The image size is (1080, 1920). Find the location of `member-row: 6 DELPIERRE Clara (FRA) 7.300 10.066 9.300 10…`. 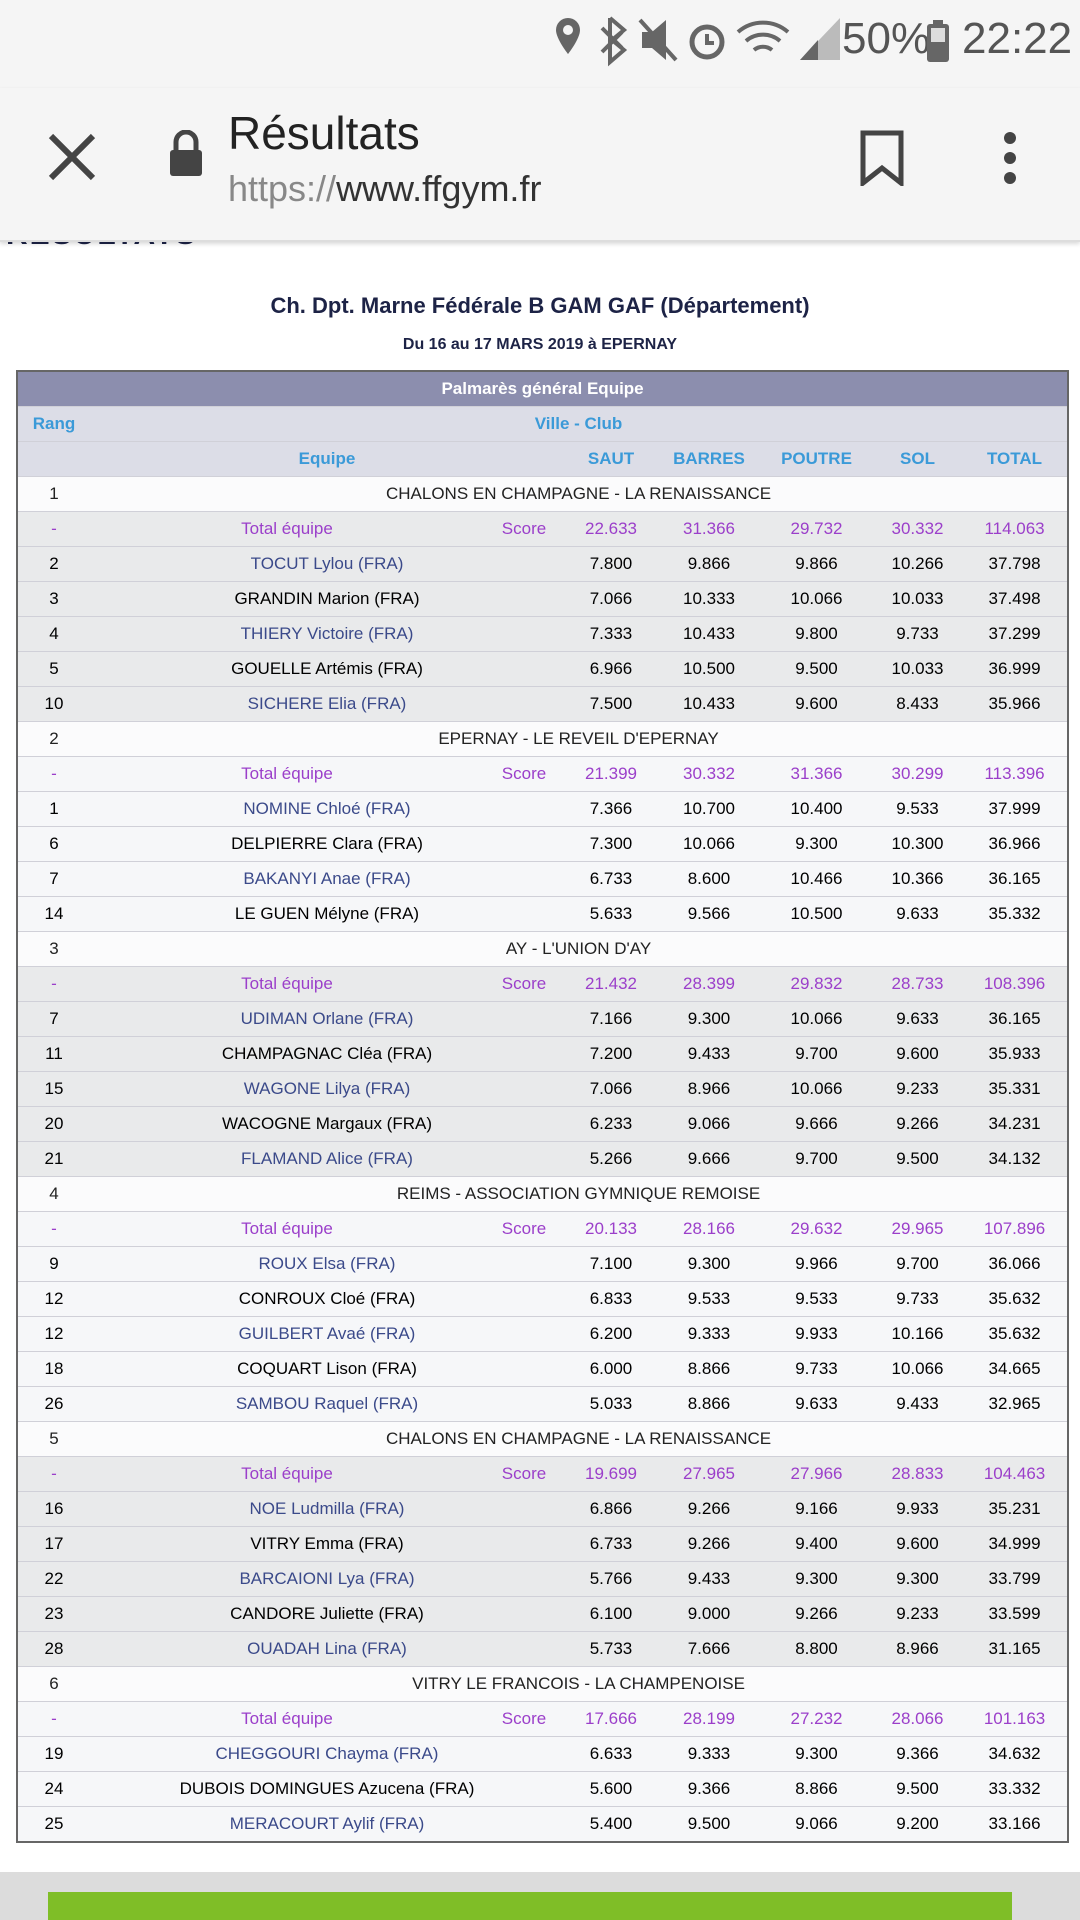

member-row: 6 DELPIERRE Clara (FRA) 7.300 10.066 9.300 10… is located at coordinates (543, 844).